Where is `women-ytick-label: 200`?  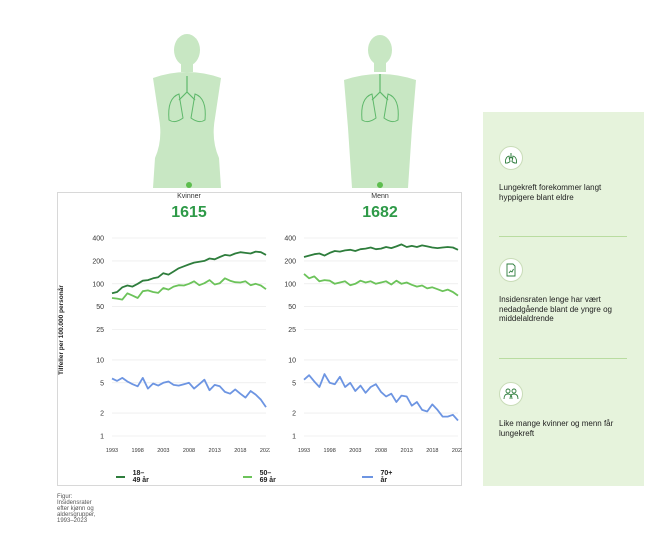
women-ytick-label: 200 is located at coordinates (98, 261).